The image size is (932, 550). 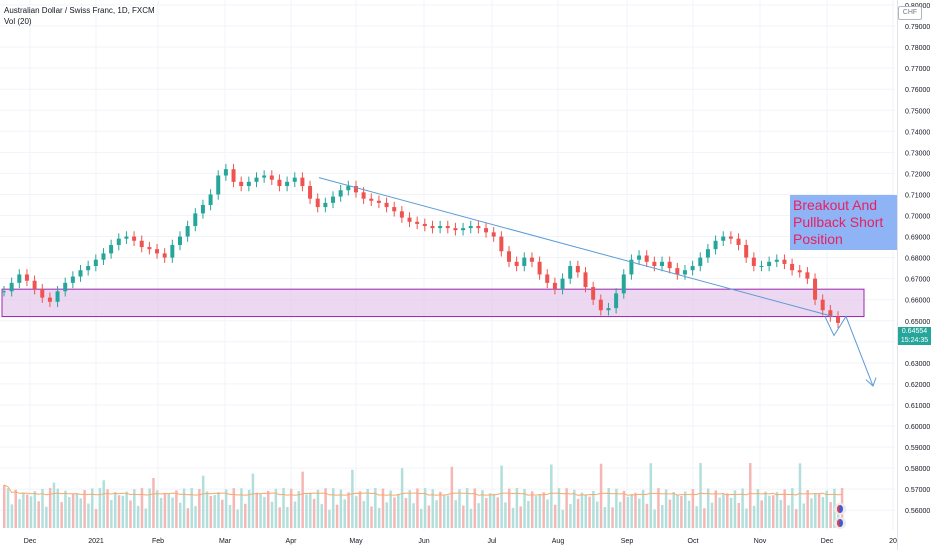 What do you see at coordinates (627, 541) in the screenshot?
I see `time-tick-label: Sep` at bounding box center [627, 541].